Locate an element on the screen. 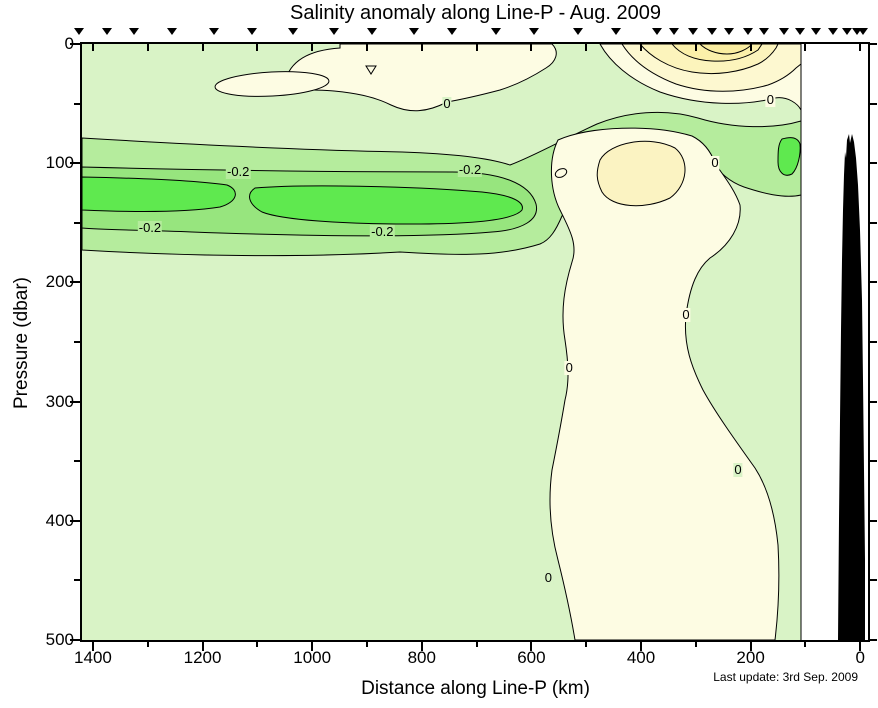  tiny-closed-contour-column is located at coordinates (561, 173).